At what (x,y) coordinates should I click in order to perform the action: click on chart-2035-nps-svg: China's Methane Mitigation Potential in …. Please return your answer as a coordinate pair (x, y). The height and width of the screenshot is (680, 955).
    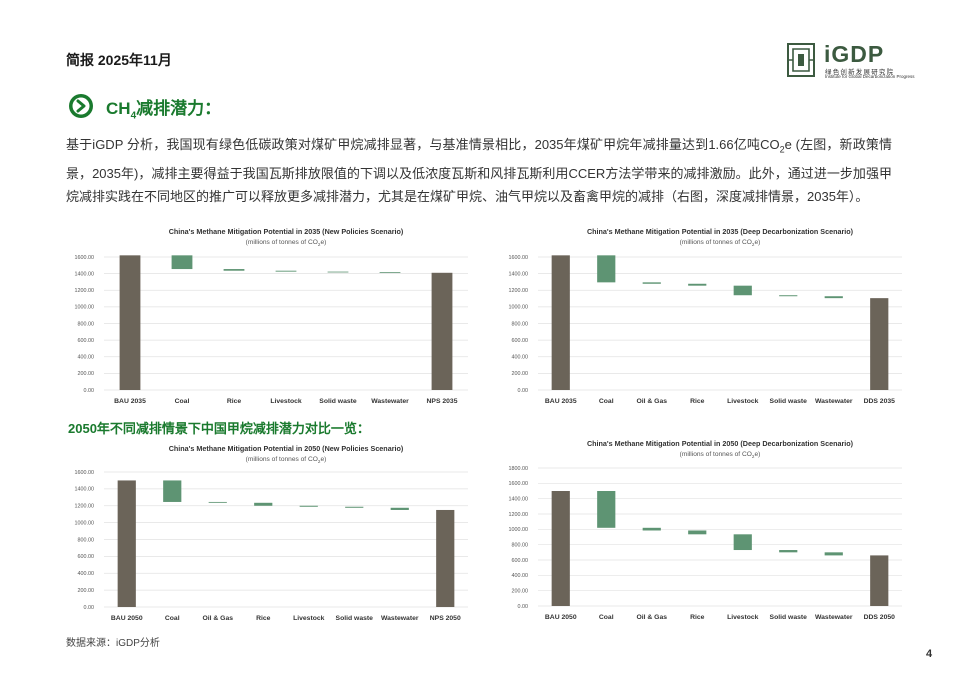
    Looking at the image, I should click on (271, 316).